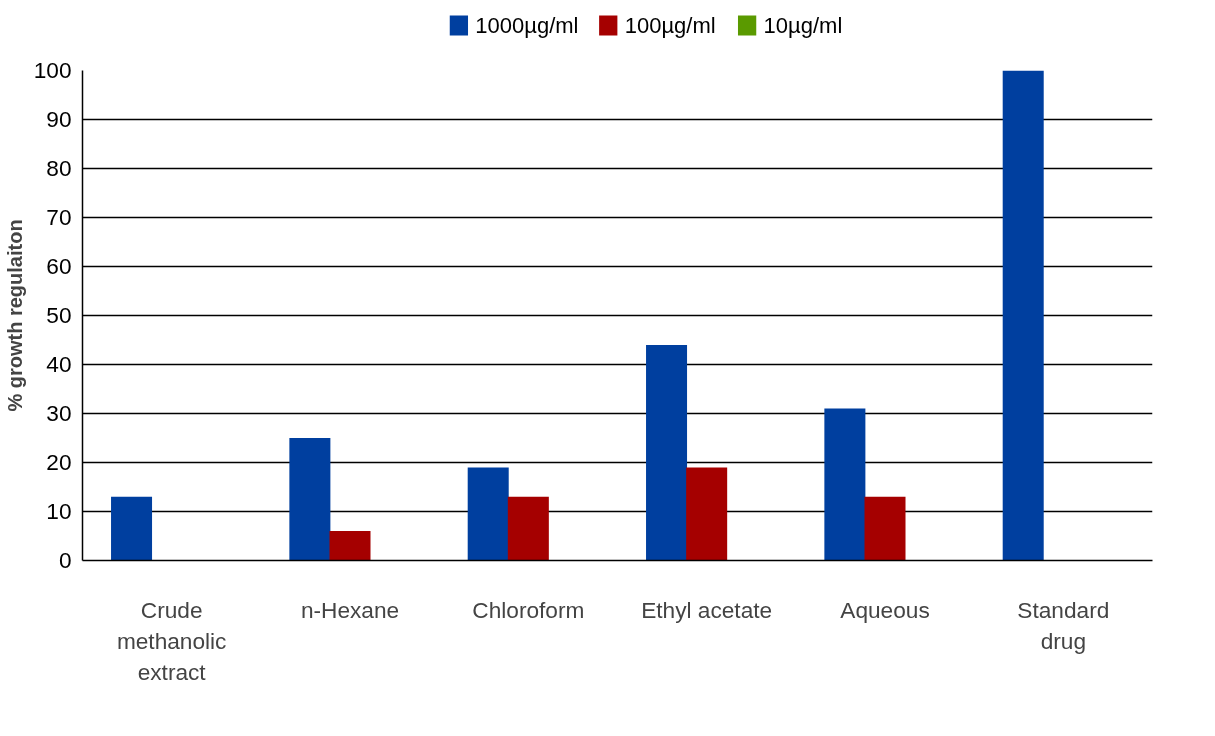 The height and width of the screenshot is (736, 1215). What do you see at coordinates (59, 413) in the screenshot?
I see `y-tick-label: 30` at bounding box center [59, 413].